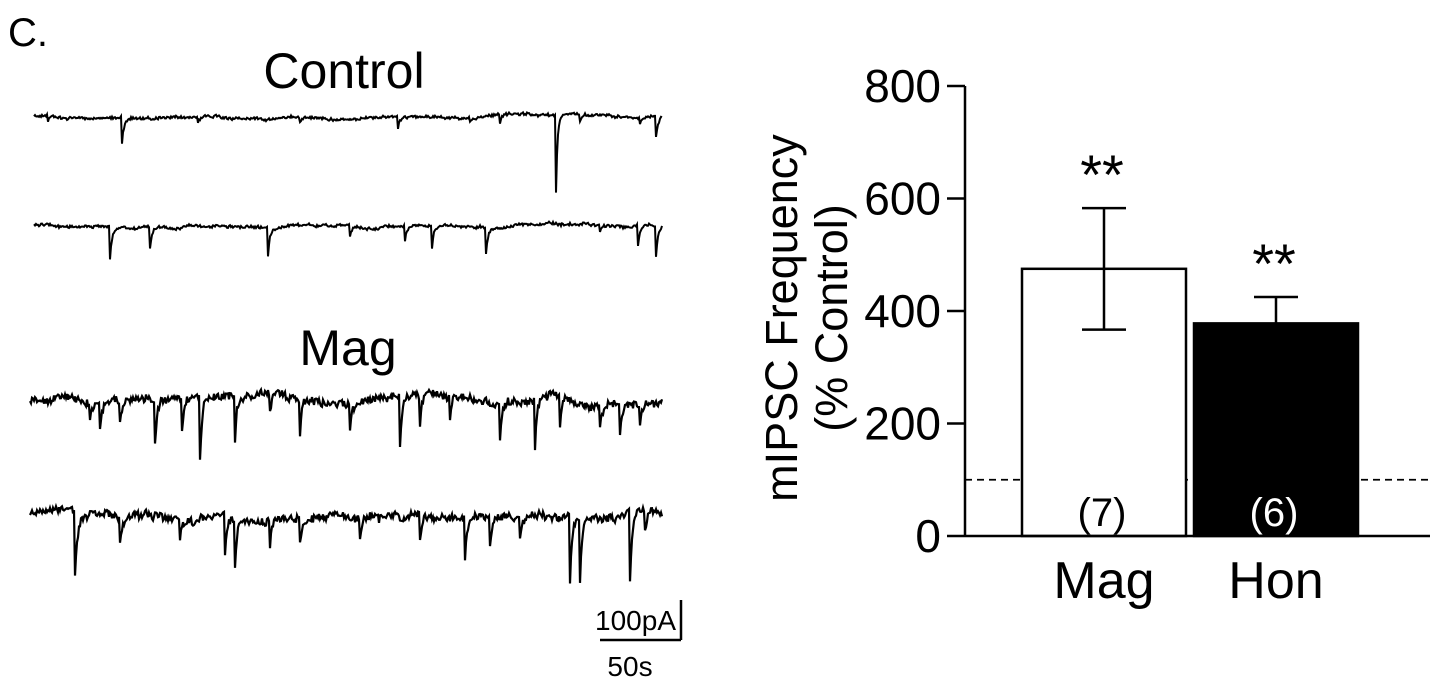 The width and height of the screenshot is (1440, 685). Describe the element at coordinates (1274, 263) in the screenshot. I see `significance-hon: **` at that location.